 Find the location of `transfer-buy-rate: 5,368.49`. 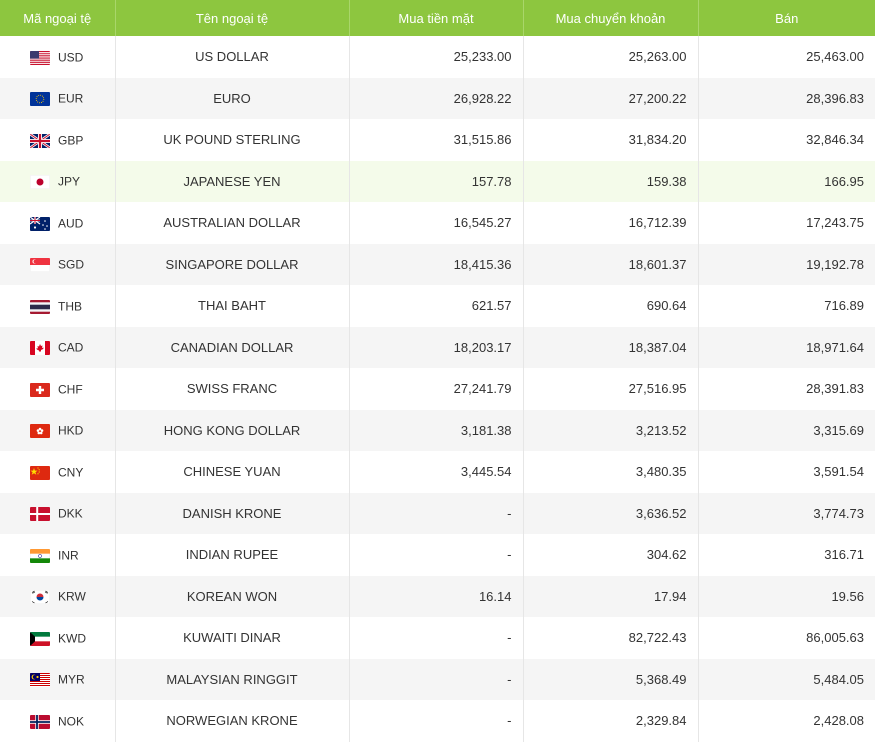

transfer-buy-rate: 5,368.49 is located at coordinates (611, 679).